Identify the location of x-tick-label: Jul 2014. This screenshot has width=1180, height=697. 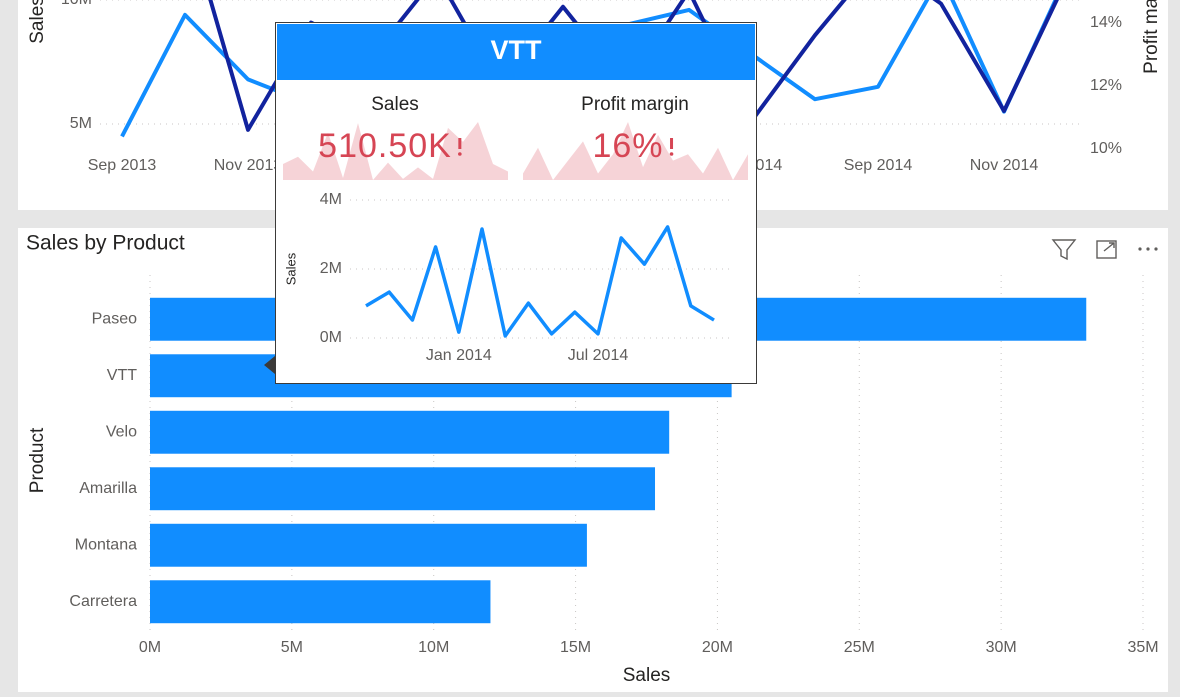
(598, 355).